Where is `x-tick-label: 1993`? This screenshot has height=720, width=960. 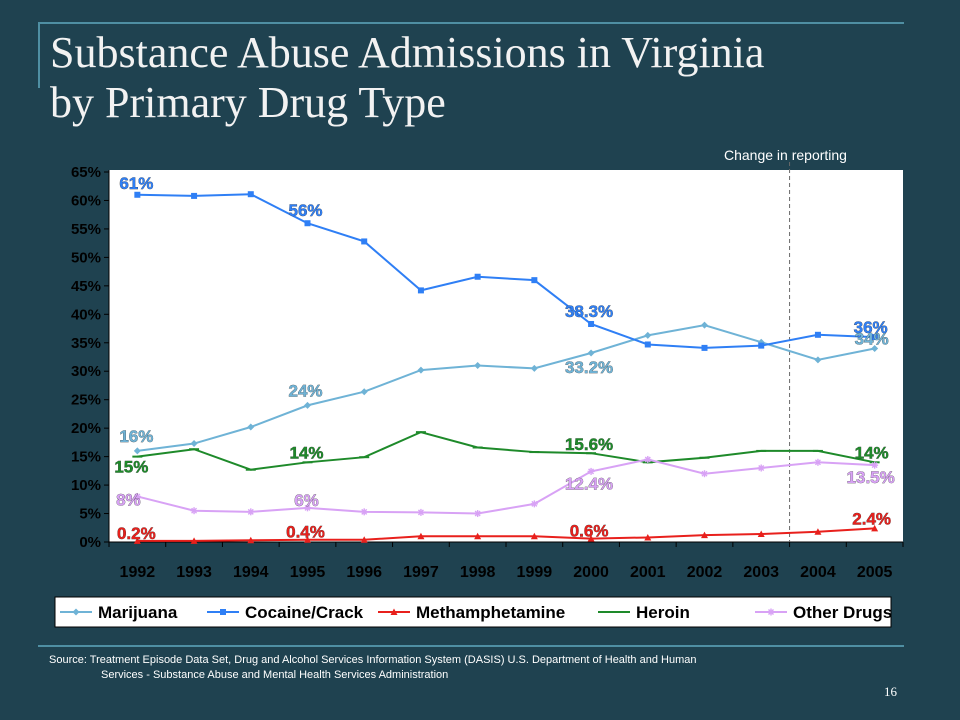
x-tick-label: 1993 is located at coordinates (194, 572).